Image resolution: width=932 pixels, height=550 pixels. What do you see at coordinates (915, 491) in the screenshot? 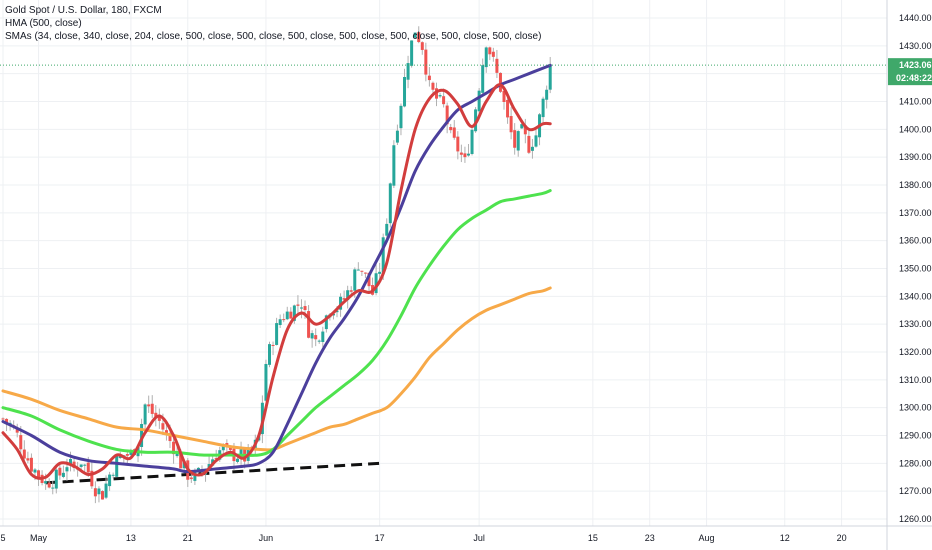
I see `price-tick-label: 1270.00` at bounding box center [915, 491].